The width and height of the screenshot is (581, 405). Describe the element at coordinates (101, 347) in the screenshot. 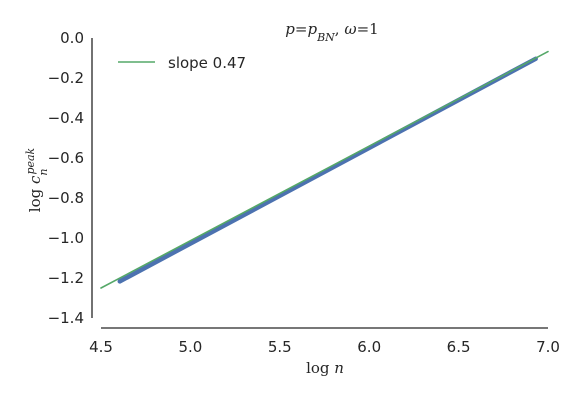

I see `x-tick-label: 4.5` at that location.